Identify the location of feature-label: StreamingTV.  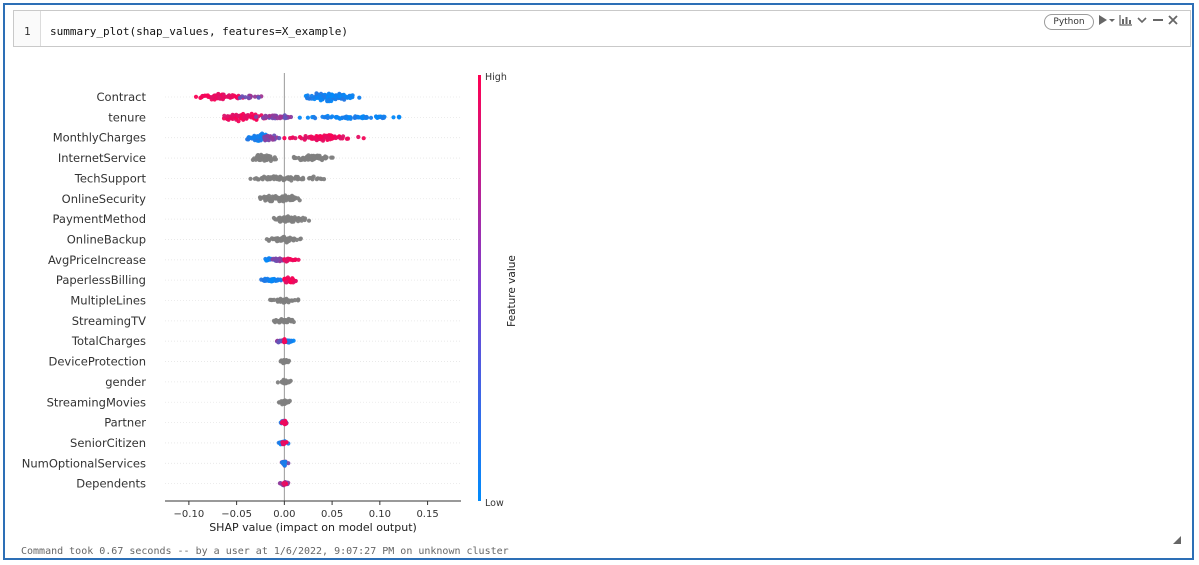
(109, 321).